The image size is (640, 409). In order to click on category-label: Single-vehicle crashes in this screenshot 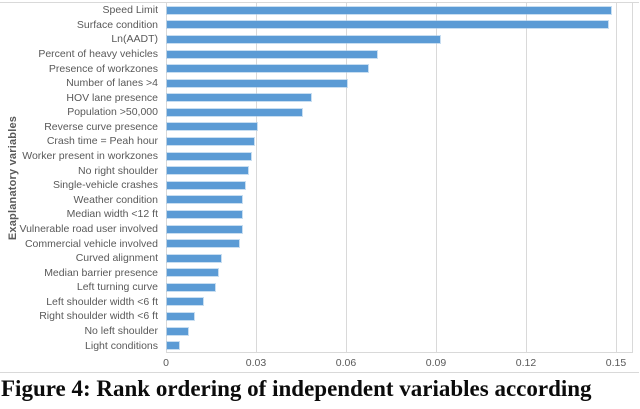, I will do `click(105, 185)`.